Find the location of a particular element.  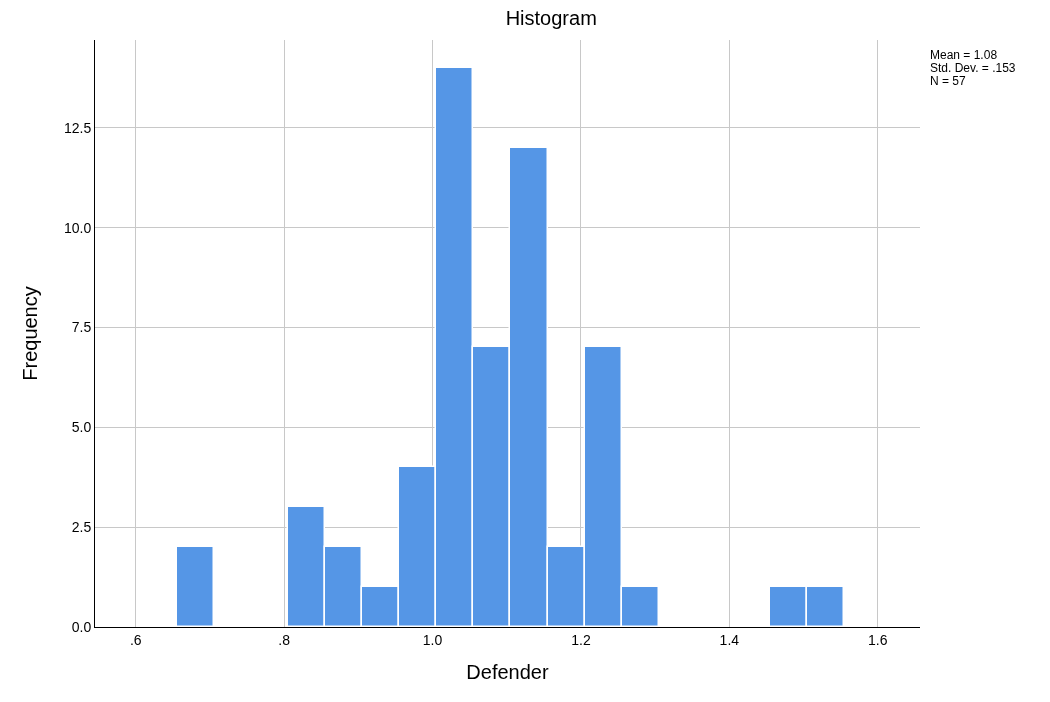

x-tick-label: 1.2 is located at coordinates (581, 639).